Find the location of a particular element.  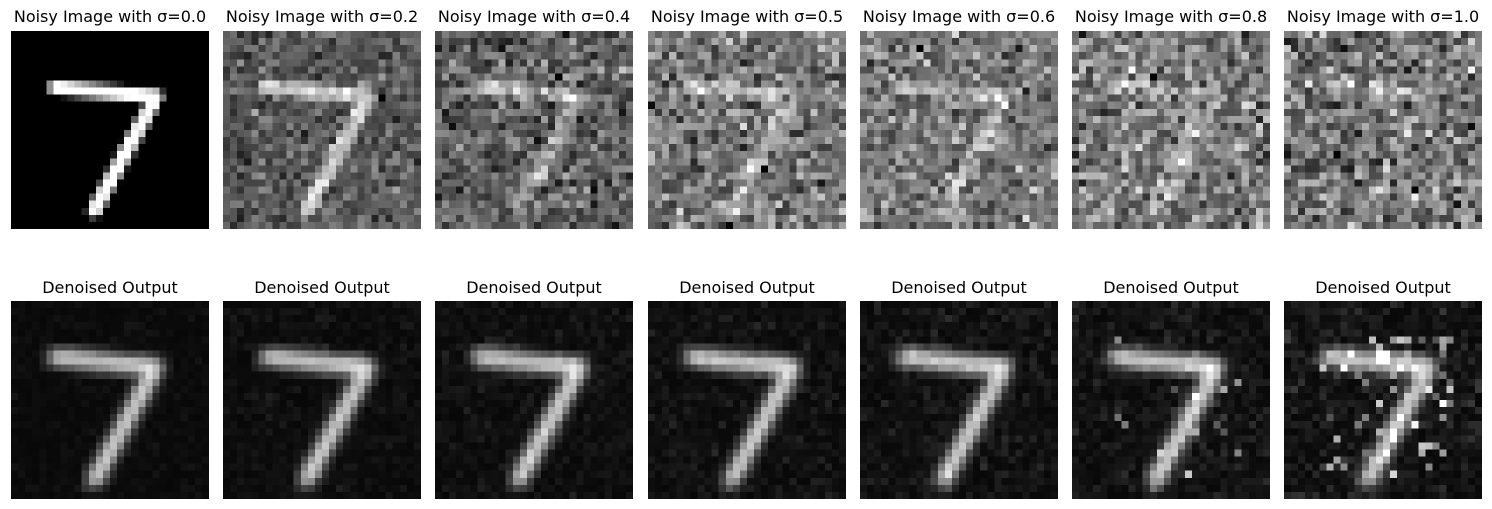

noisy-panel-title: Noisy Image with σ=0.6 is located at coordinates (959, 16).